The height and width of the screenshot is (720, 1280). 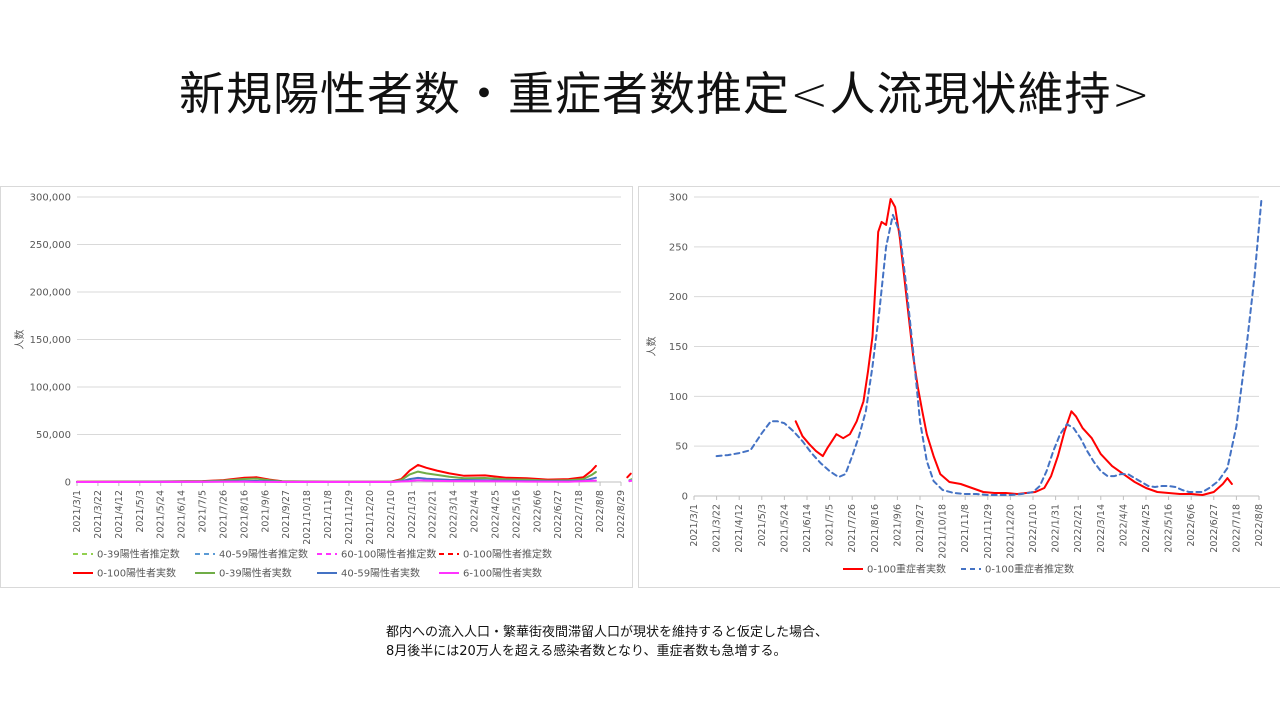 I want to click on legend-label: 0-39陽性者推定数, so click(x=138, y=554).